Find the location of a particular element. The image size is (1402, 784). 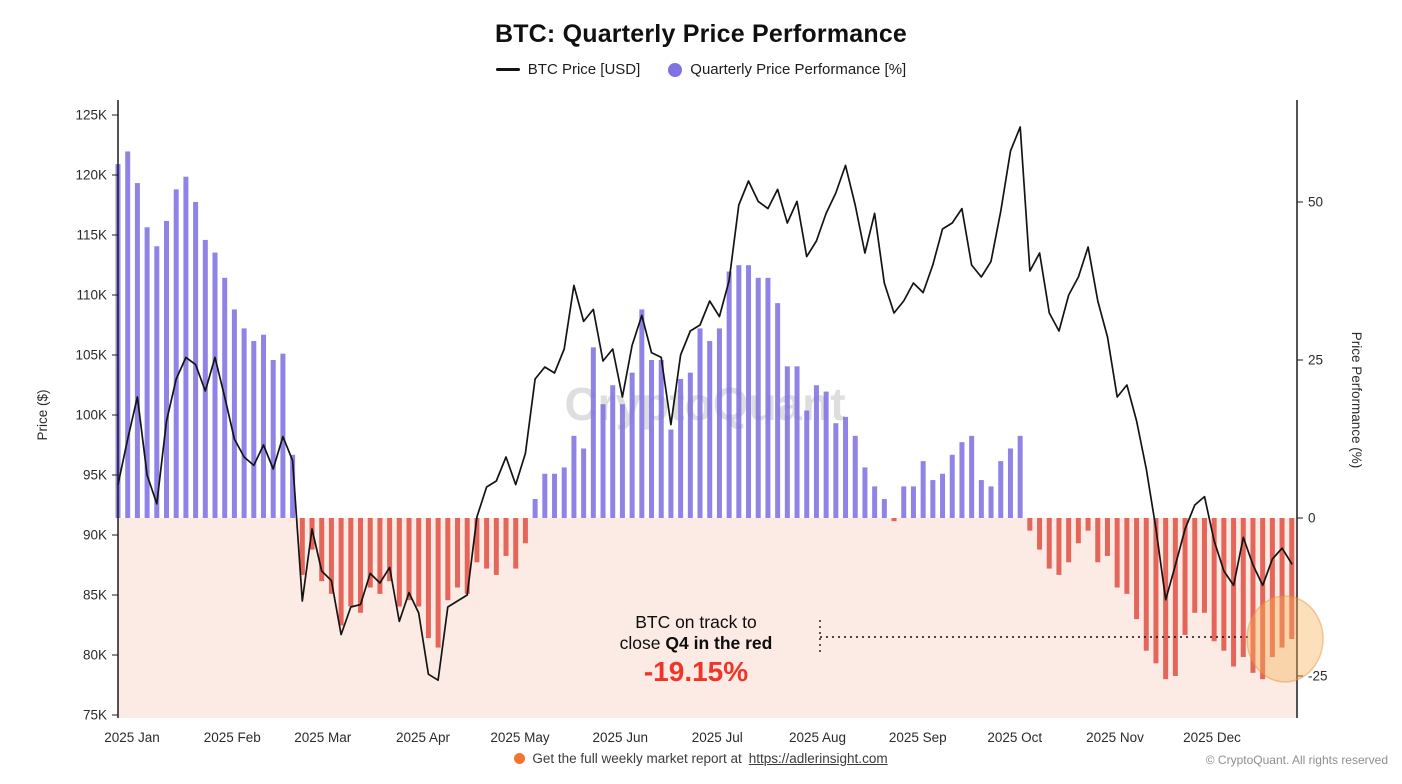

left-axis-tick-label: 100K is located at coordinates (91, 415).